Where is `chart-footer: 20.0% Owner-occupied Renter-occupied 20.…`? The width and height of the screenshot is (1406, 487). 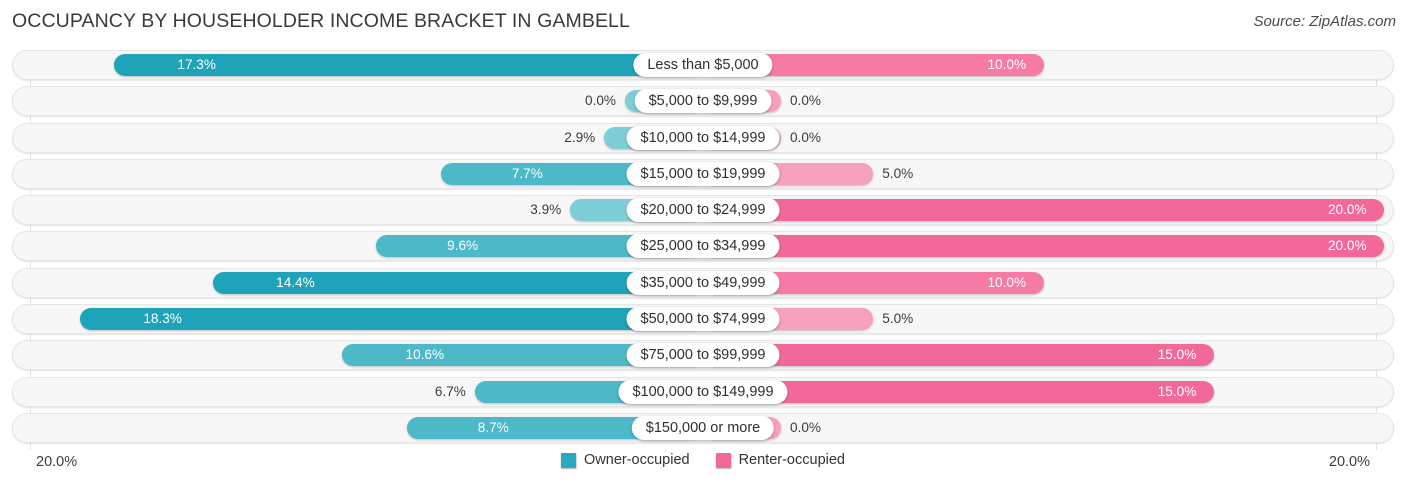
chart-footer: 20.0% Owner-occupied Renter-occupied 20.… is located at coordinates (703, 466).